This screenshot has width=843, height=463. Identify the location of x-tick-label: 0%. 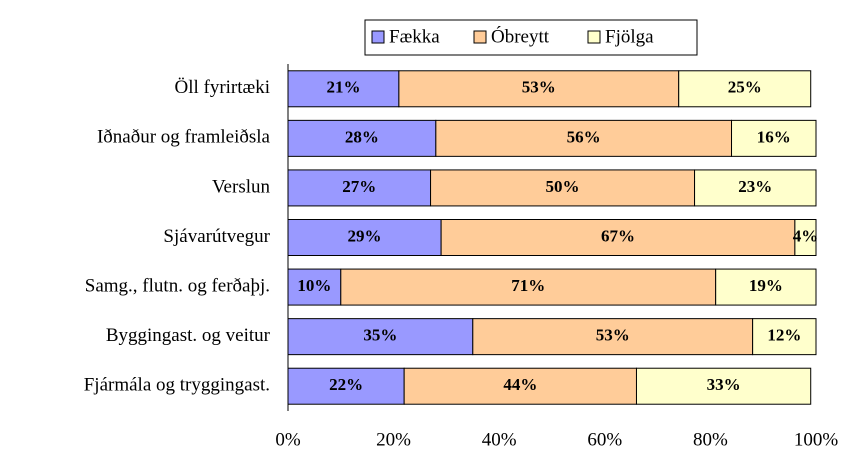
(288, 439).